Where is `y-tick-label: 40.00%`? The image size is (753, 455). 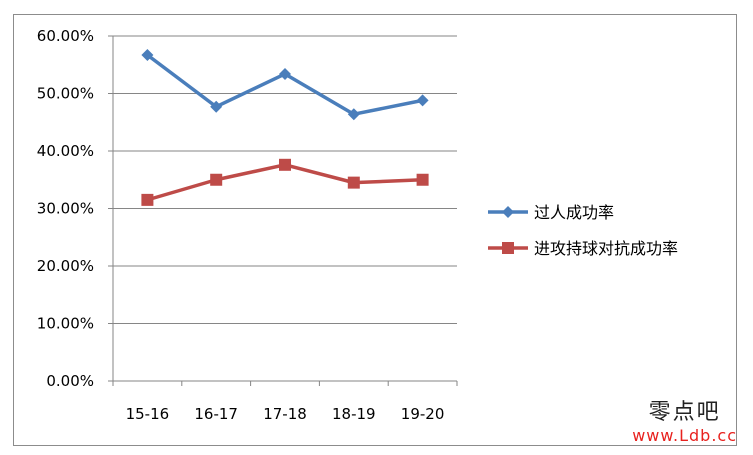
y-tick-label: 40.00% is located at coordinates (65, 151).